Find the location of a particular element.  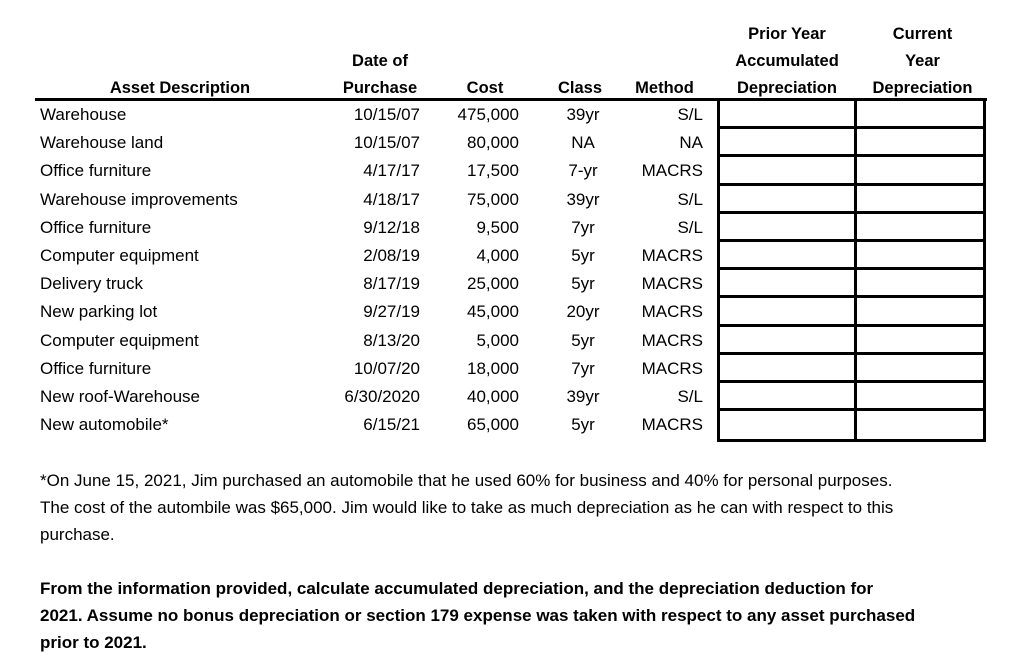

header-current-line3: Depreciation is located at coordinates (922, 88).